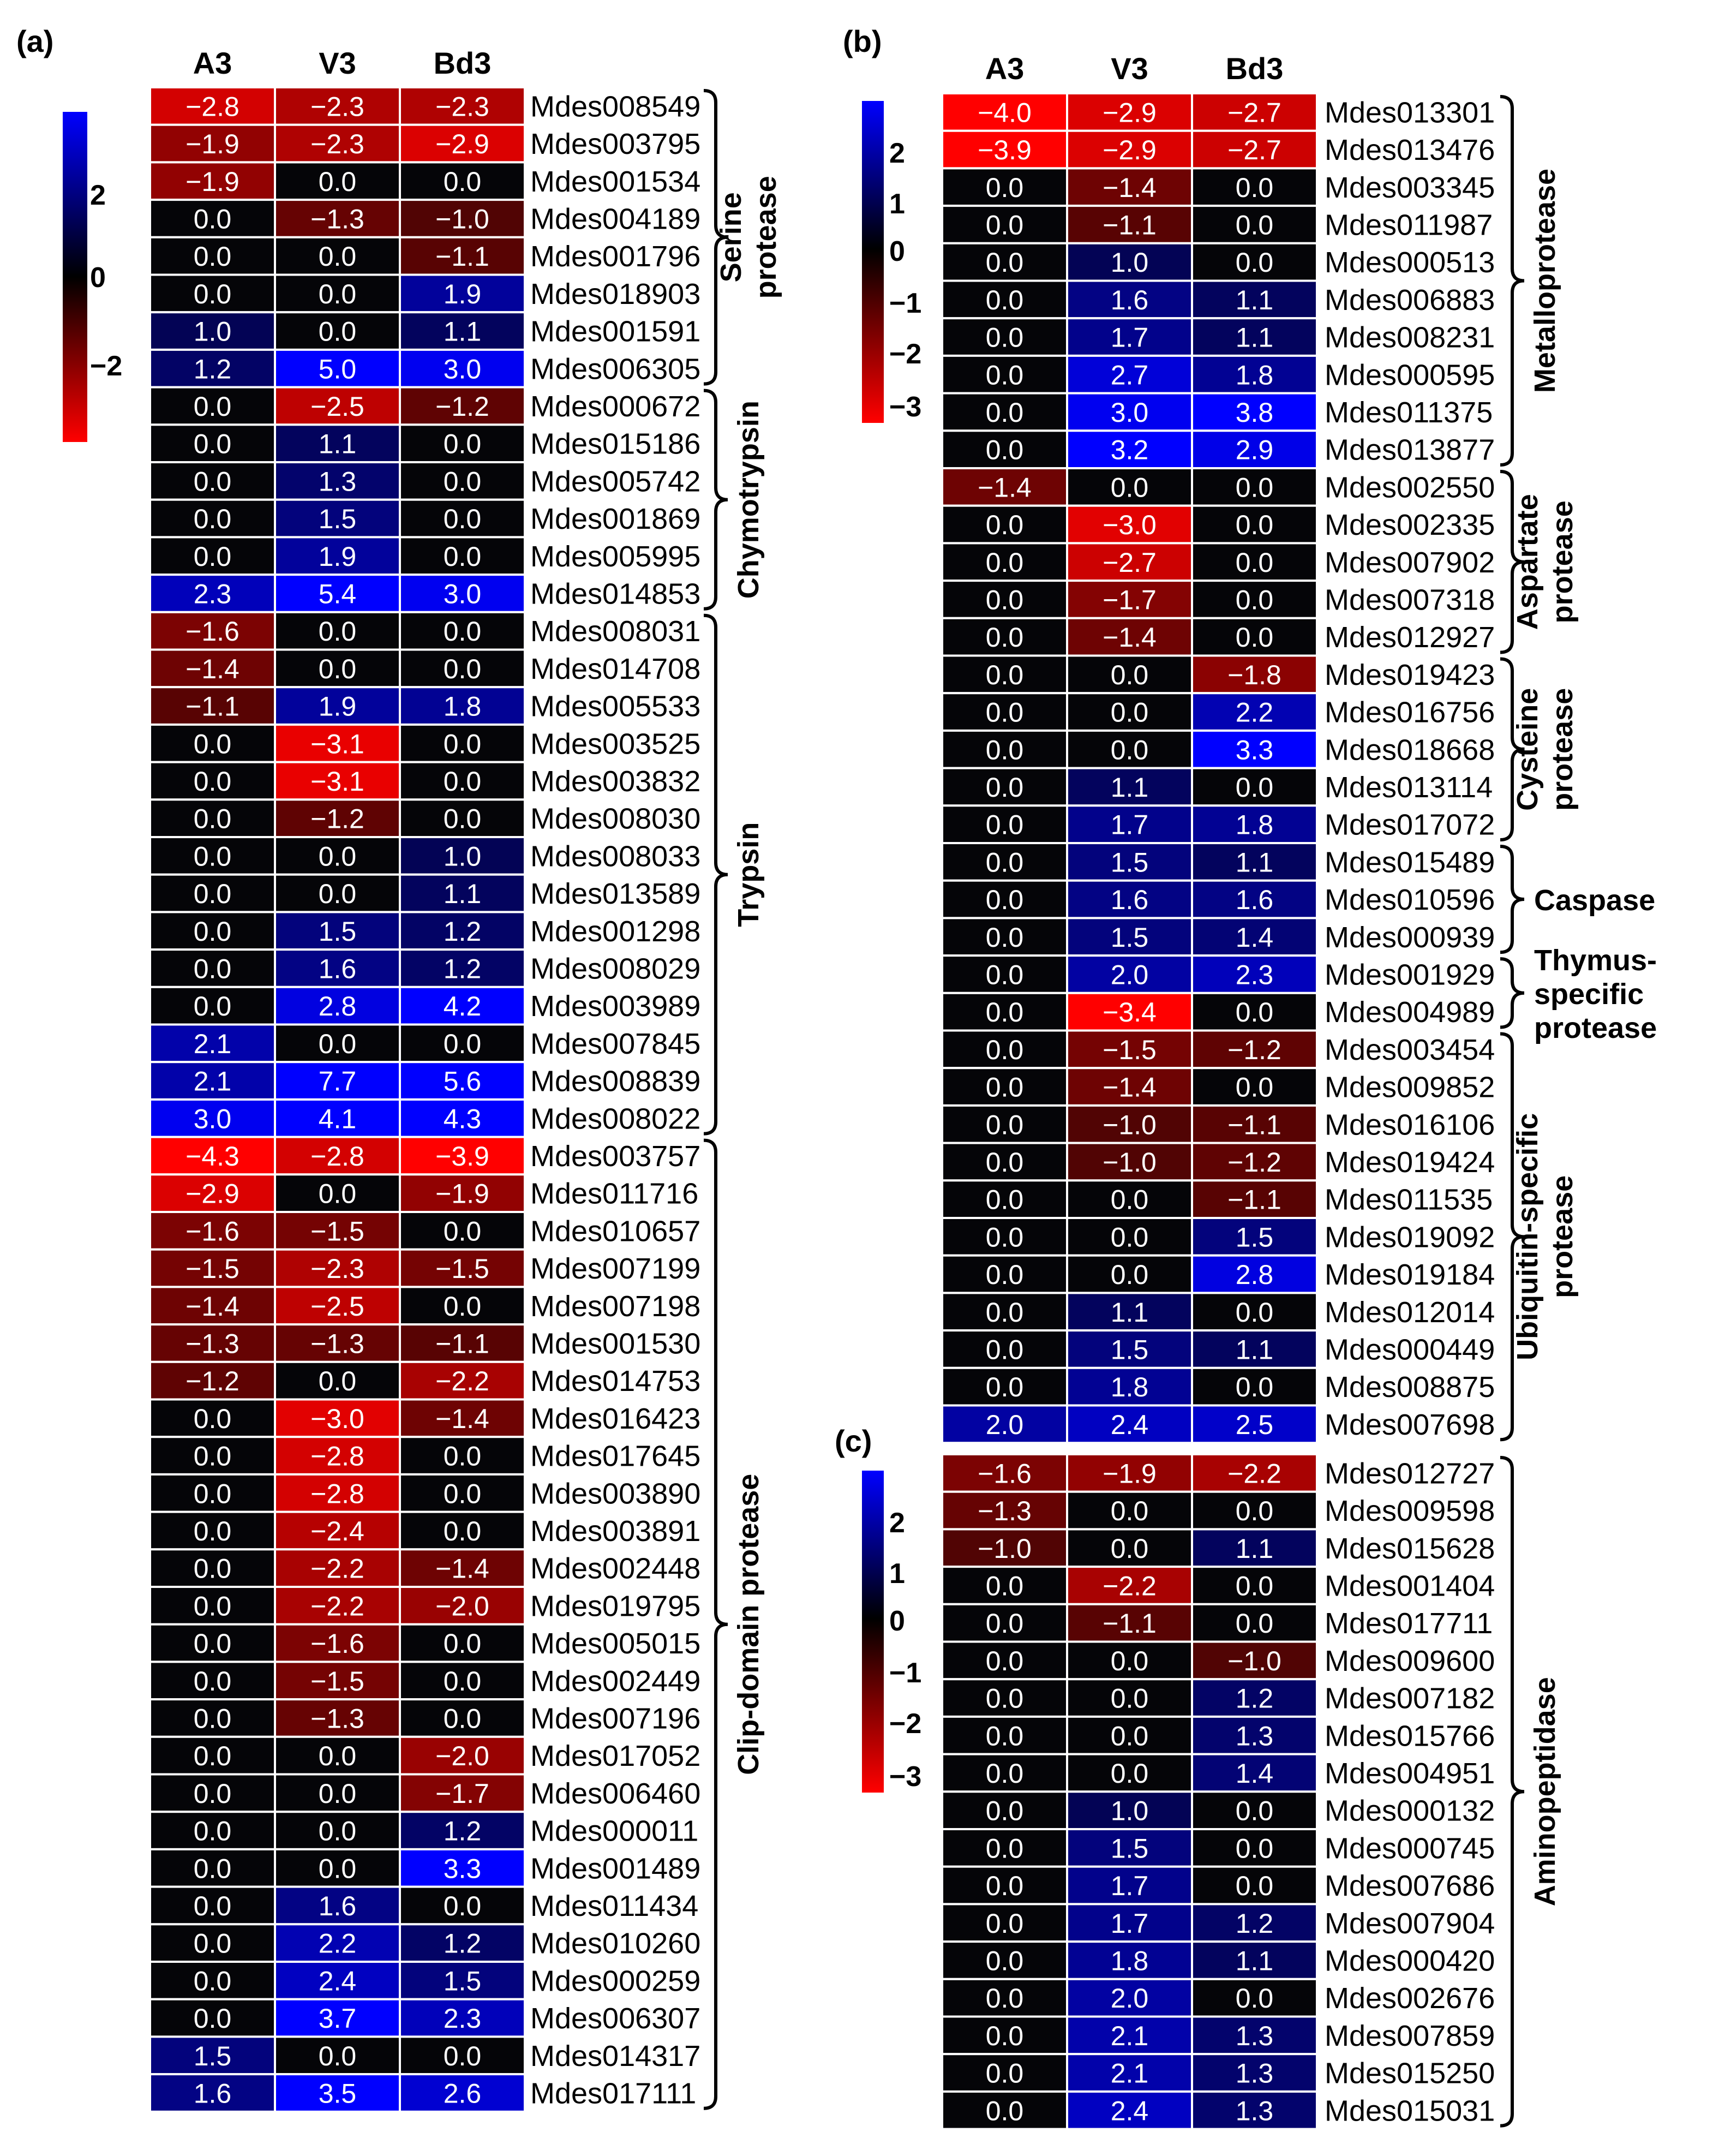 This screenshot has width=1719, height=2156. I want to click on gene-label: Mdes010260, so click(615, 1943).